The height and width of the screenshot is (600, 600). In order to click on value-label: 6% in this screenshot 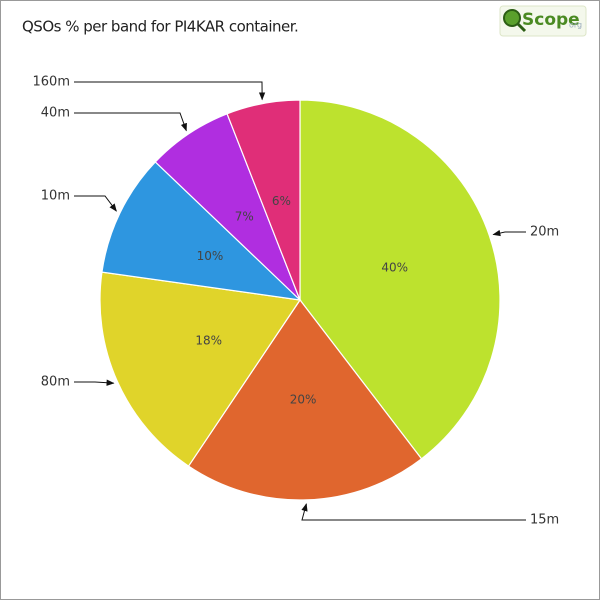, I will do `click(281, 201)`.